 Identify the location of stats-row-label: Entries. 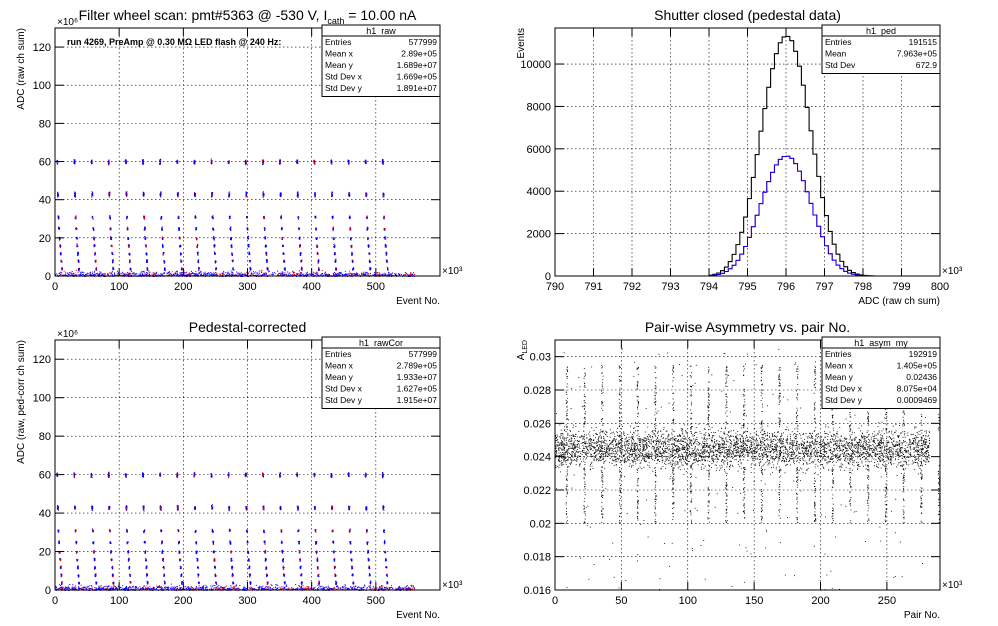
(838, 42).